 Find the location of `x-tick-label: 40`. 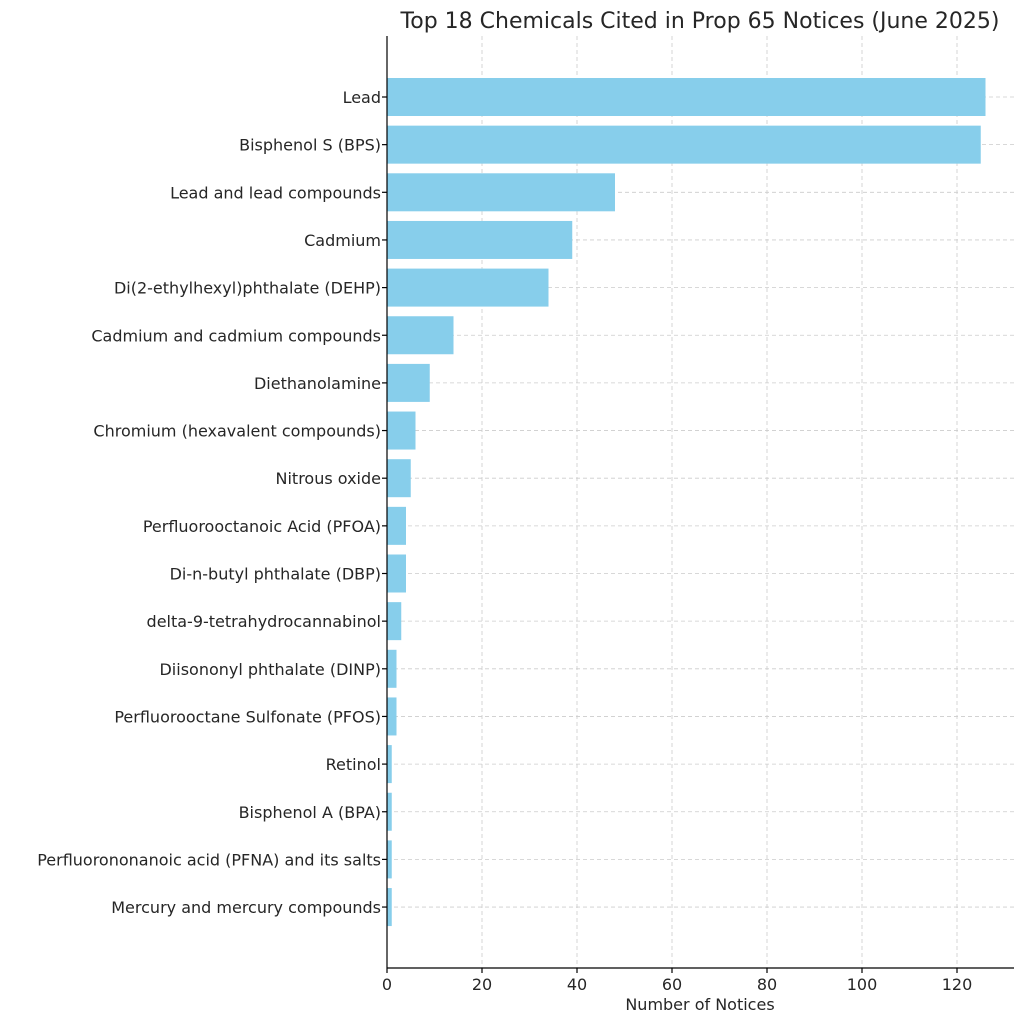

x-tick-label: 40 is located at coordinates (577, 984).